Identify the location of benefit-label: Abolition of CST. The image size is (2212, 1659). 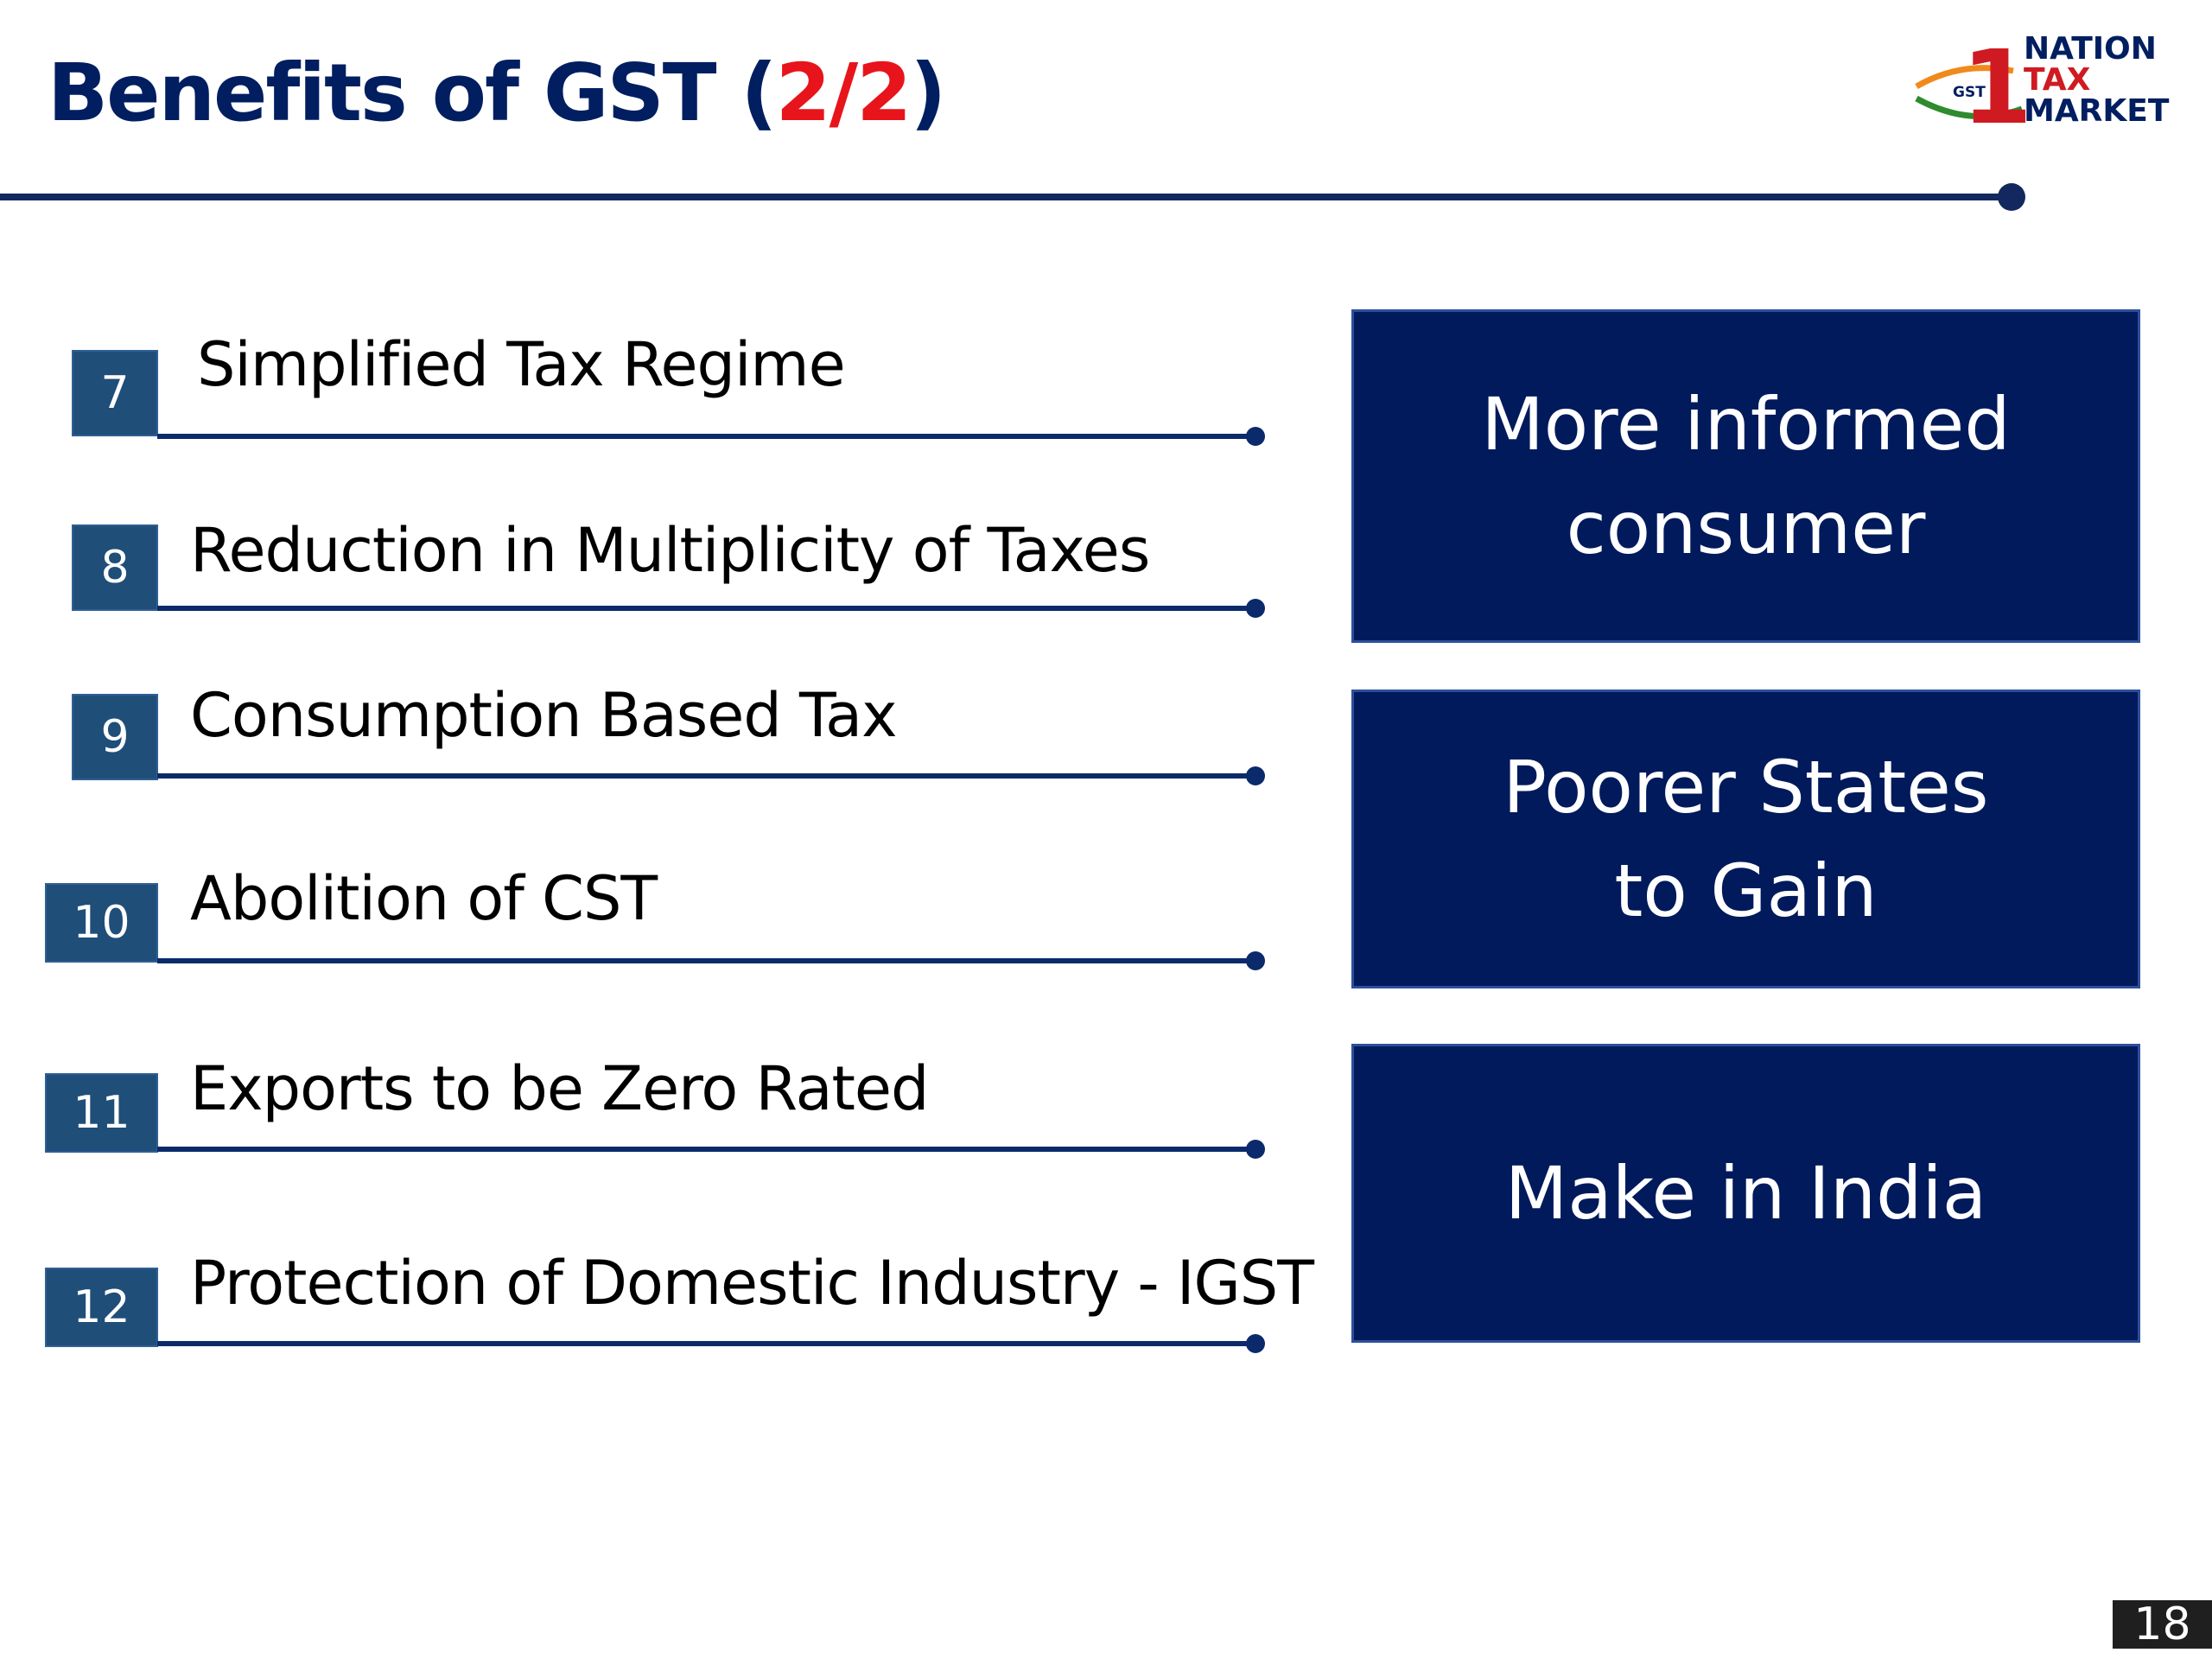
(424, 898).